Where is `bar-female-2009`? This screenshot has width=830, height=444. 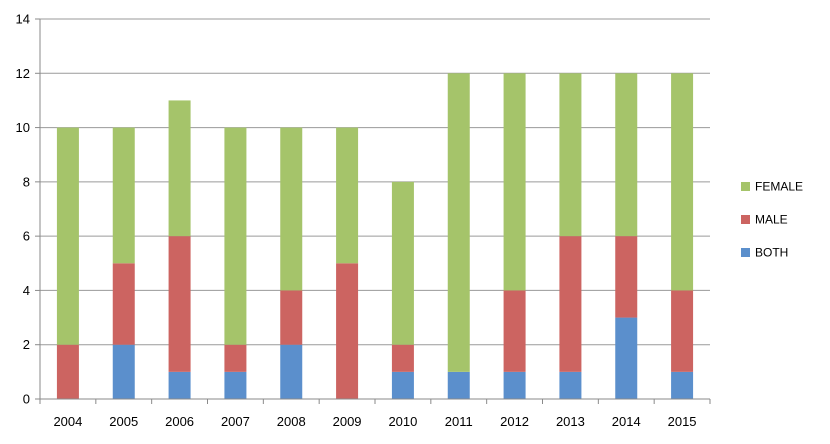
bar-female-2009 is located at coordinates (347, 195).